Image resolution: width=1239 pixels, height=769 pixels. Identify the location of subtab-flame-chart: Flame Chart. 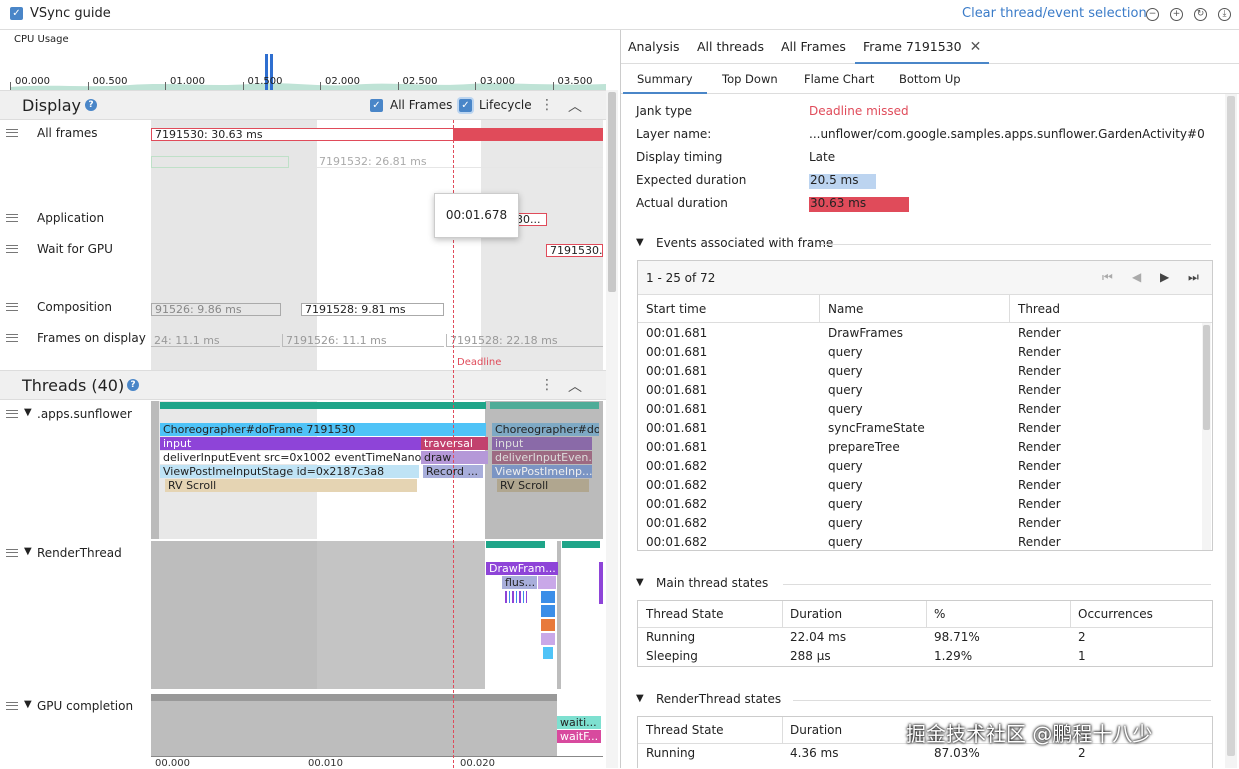
(839, 79).